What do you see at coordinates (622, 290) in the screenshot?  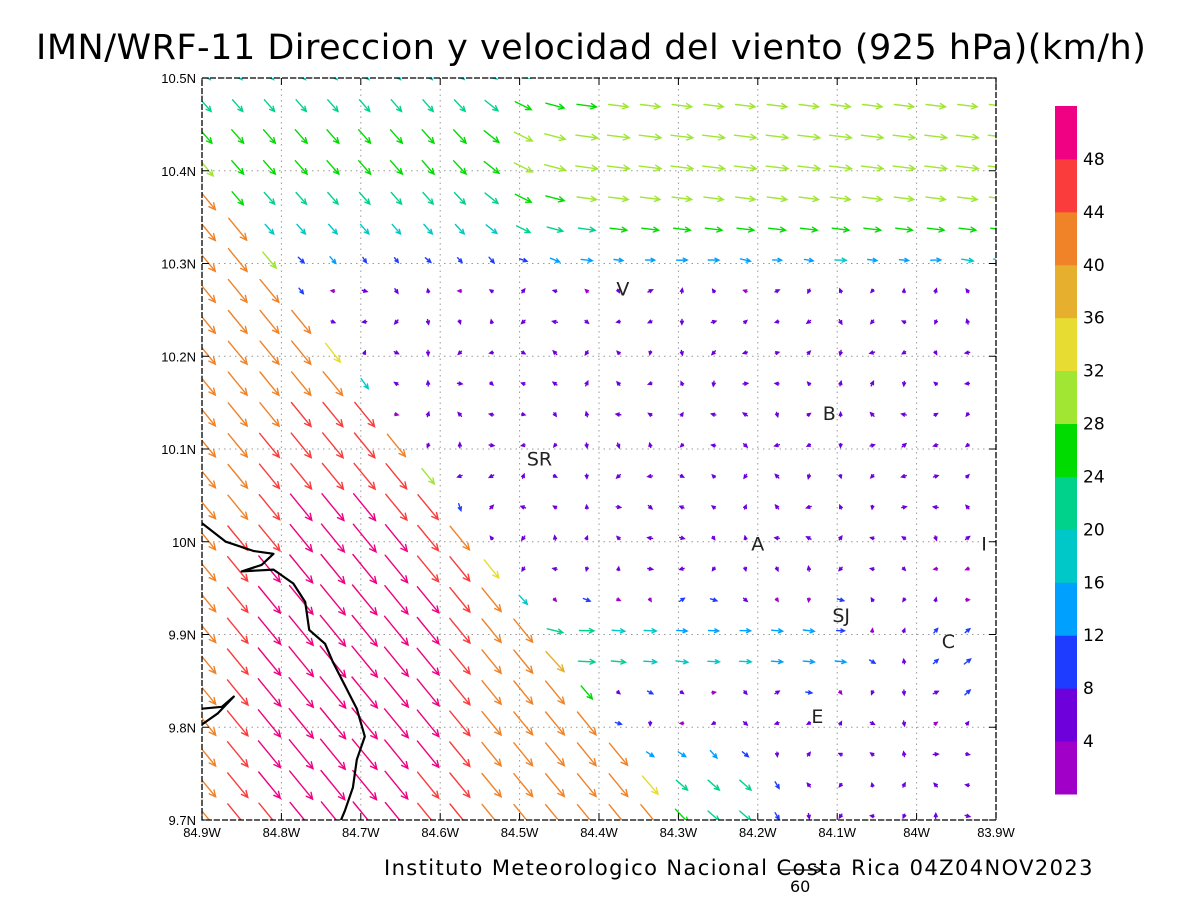 I see `town-label: V` at bounding box center [622, 290].